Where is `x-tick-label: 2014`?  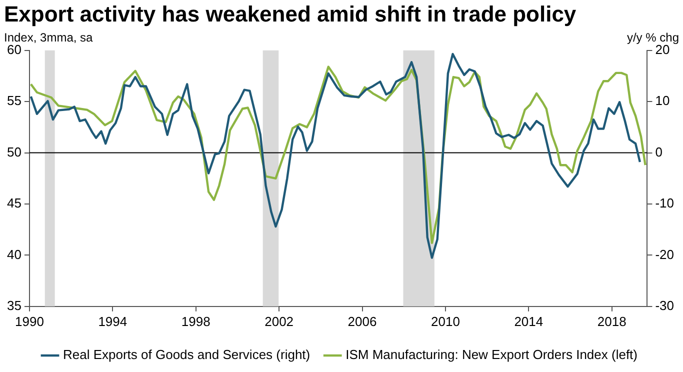 x-tick-label: 2014 is located at coordinates (529, 321).